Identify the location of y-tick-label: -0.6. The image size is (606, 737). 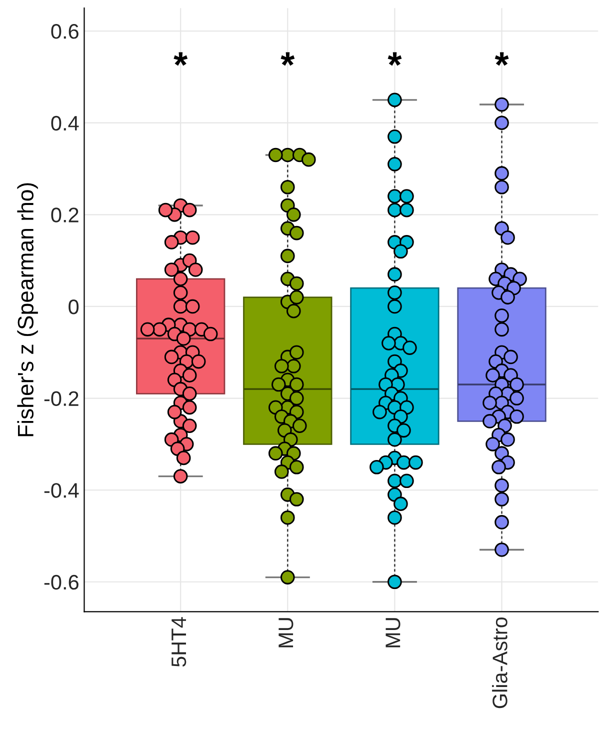
(61, 582).